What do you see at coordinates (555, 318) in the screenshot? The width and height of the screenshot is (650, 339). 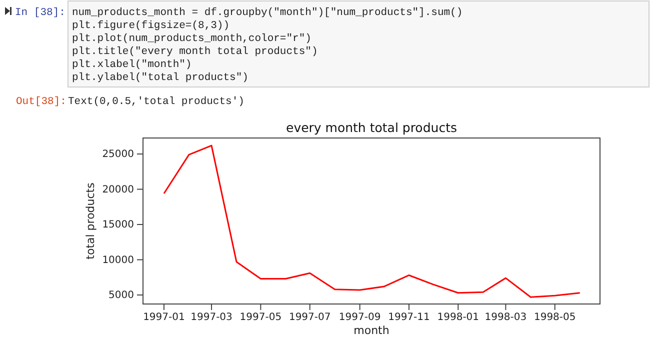 I see `x-tick-label: 1998-05` at bounding box center [555, 318].